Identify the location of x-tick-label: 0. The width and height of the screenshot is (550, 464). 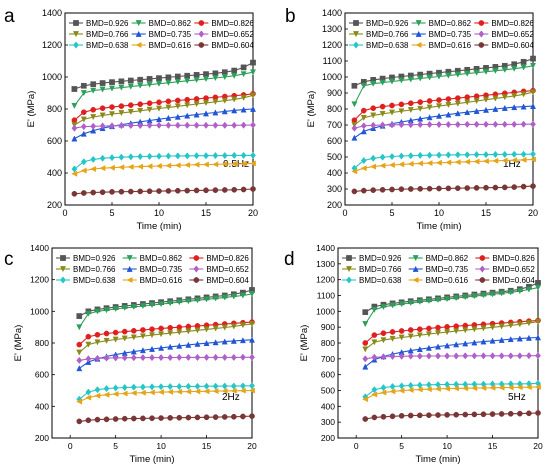
(64, 213).